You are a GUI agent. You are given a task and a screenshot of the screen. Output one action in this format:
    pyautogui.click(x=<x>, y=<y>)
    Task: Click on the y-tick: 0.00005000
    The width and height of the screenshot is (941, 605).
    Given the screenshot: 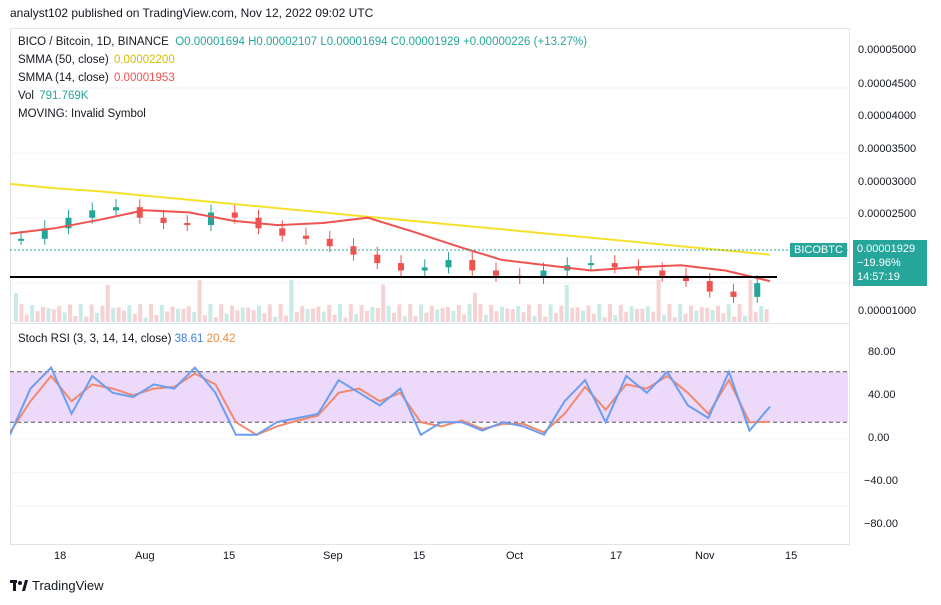 What is the action you would take?
    pyautogui.click(x=887, y=50)
    